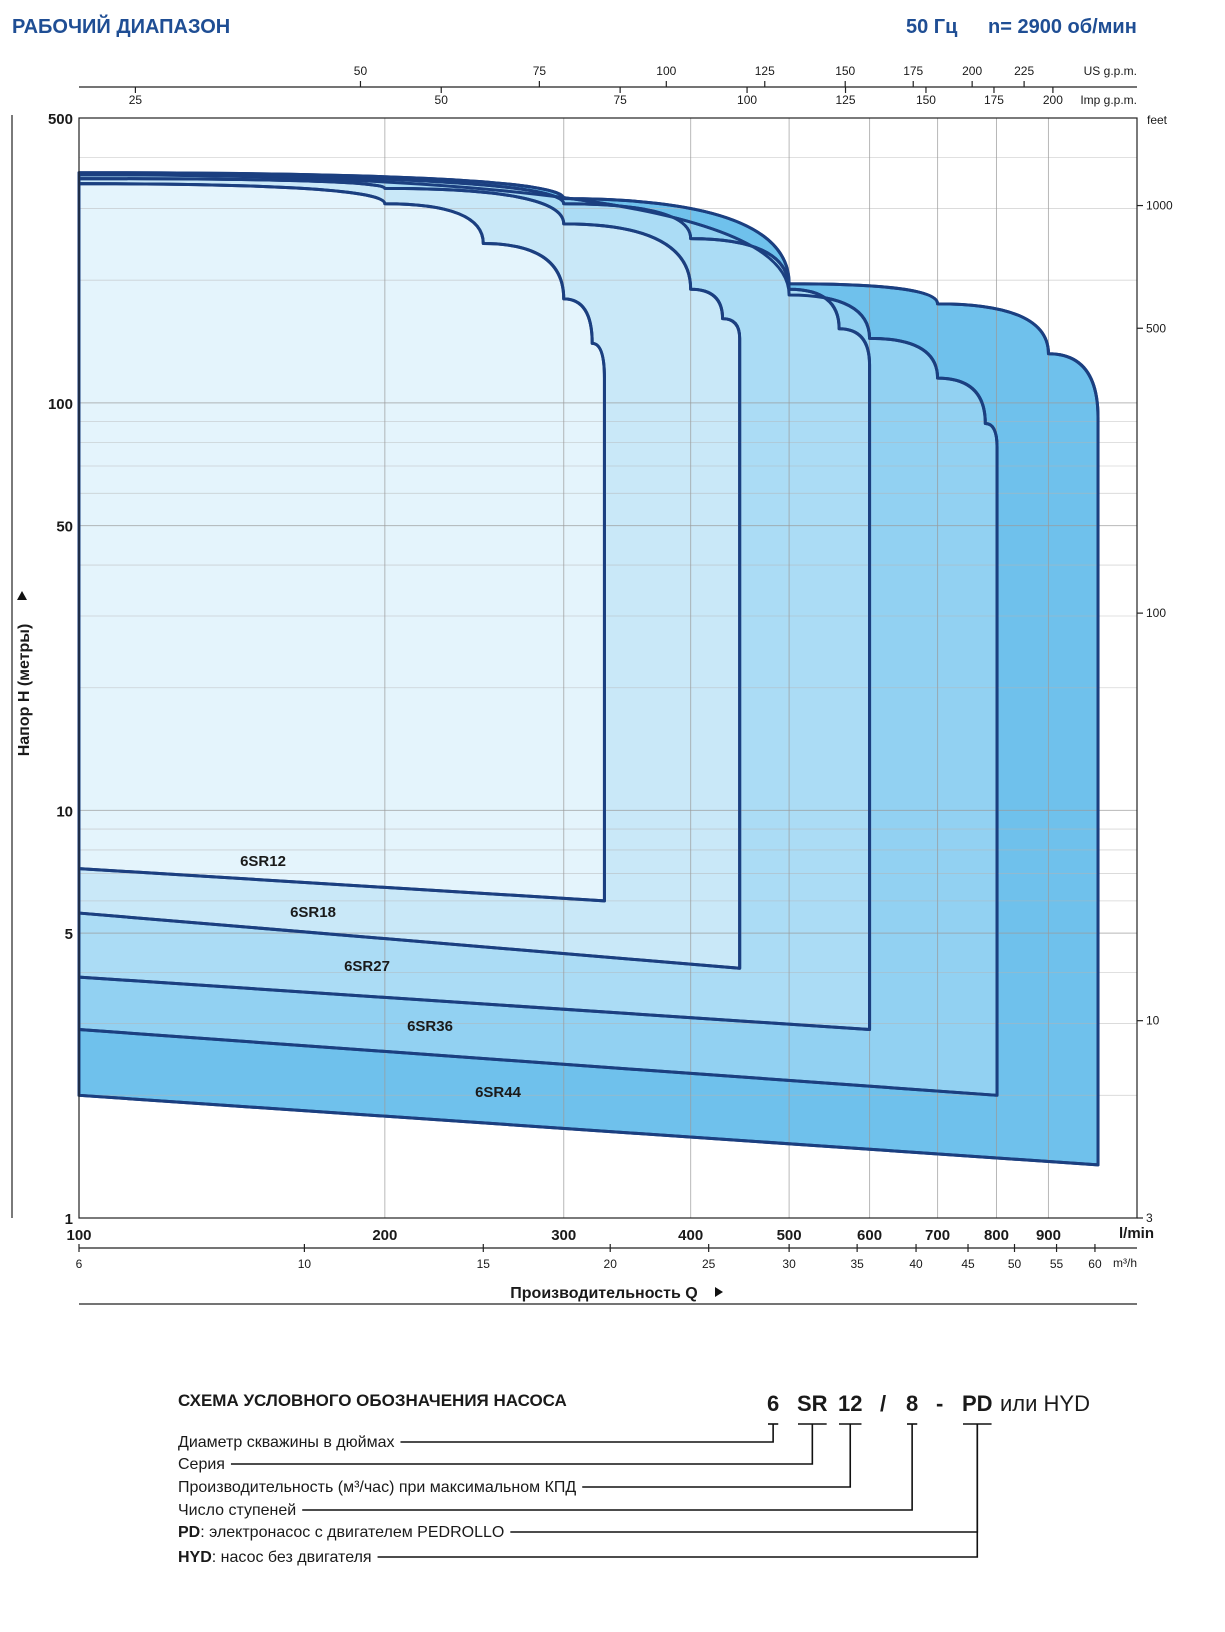  I want to click on us-gpm-tick-label: 175, so click(913, 71).